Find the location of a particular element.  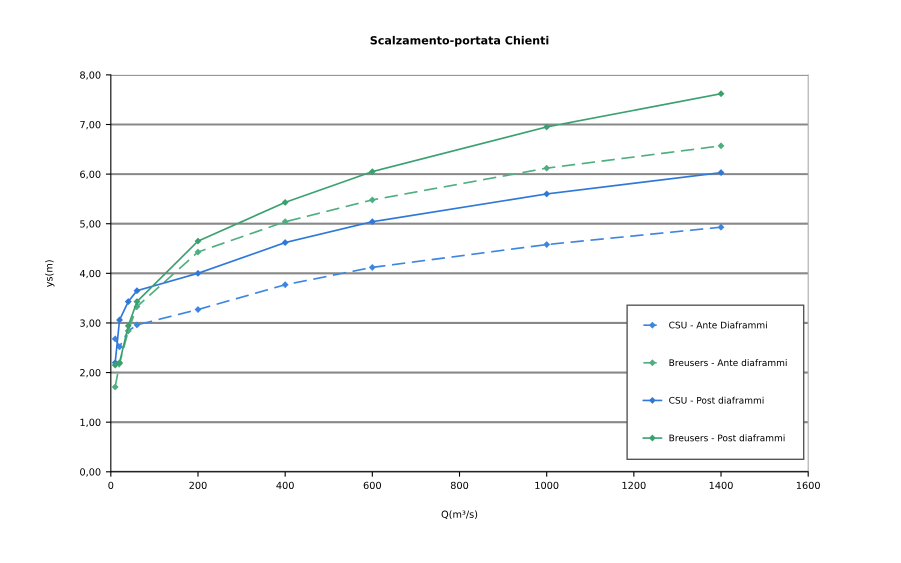

x-tick-label: 0 is located at coordinates (111, 486).